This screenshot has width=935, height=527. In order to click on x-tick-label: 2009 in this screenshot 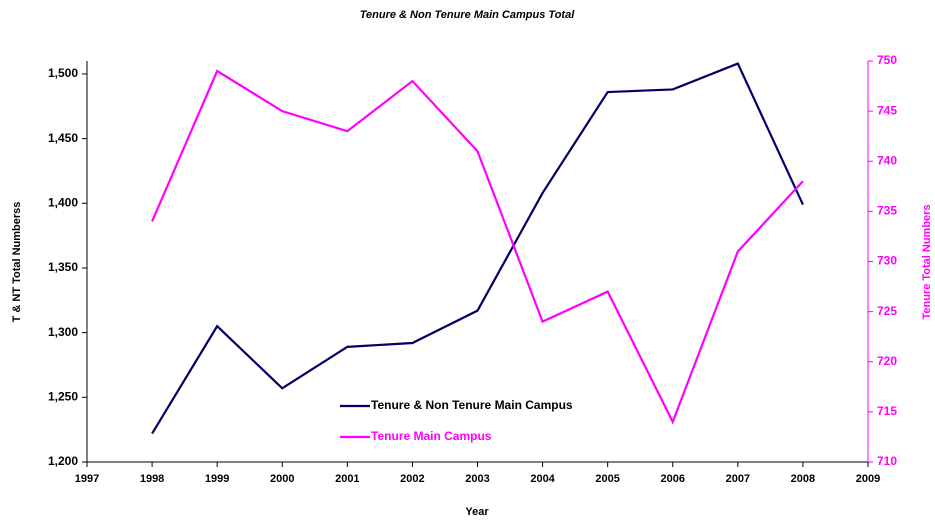, I will do `click(868, 479)`.